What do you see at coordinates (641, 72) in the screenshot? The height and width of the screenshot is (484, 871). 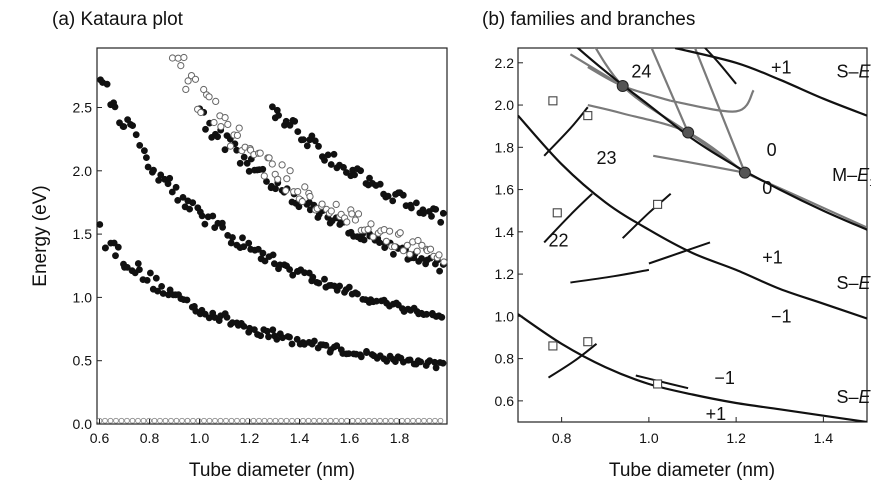 I see `annotation-label: 24` at bounding box center [641, 72].